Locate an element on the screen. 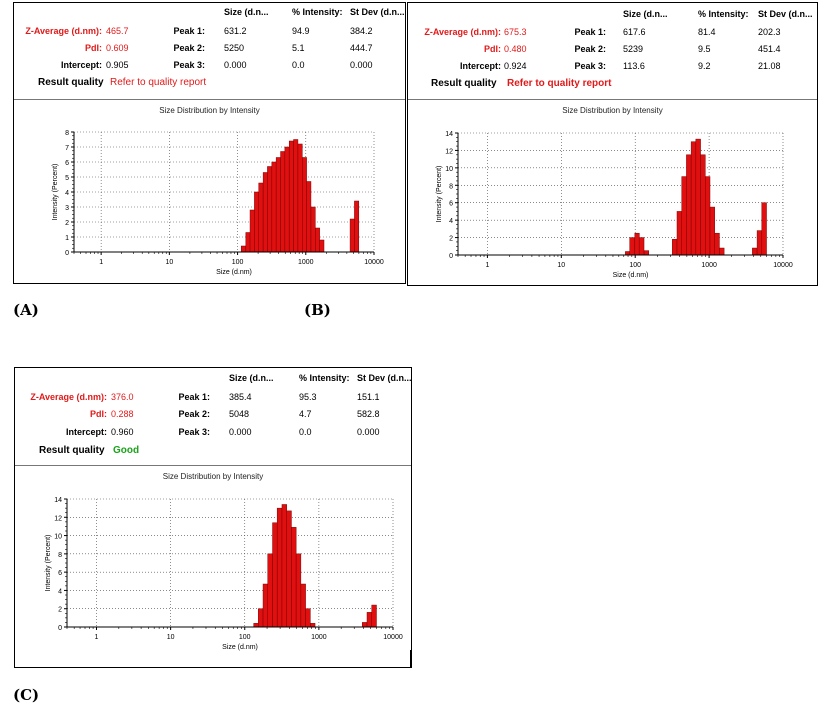  y-tick-label: 7 is located at coordinates (67, 148).